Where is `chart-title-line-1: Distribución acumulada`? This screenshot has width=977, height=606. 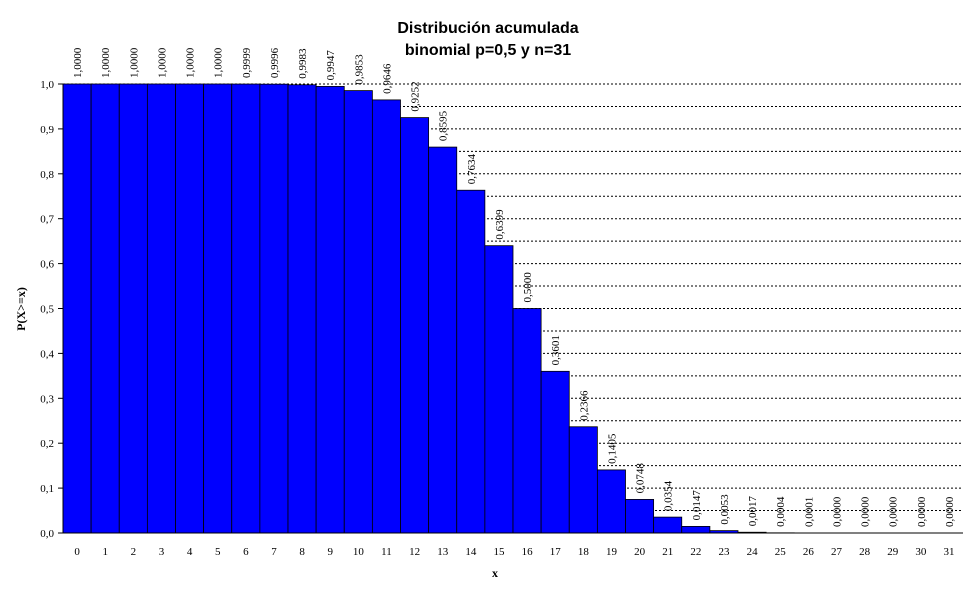
chart-title-line-1: Distribución acumulada is located at coordinates (487, 28).